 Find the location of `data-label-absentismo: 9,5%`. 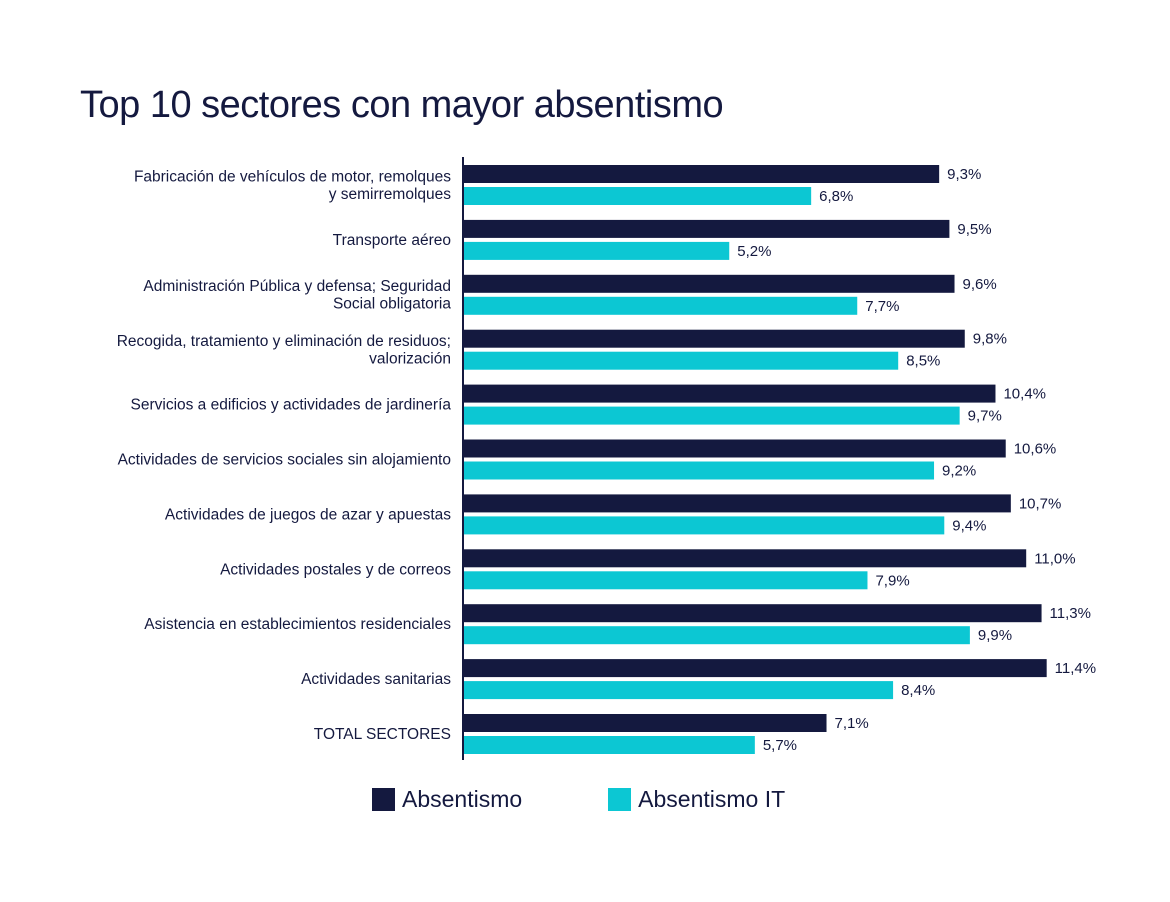

data-label-absentismo: 9,5% is located at coordinates (974, 229).